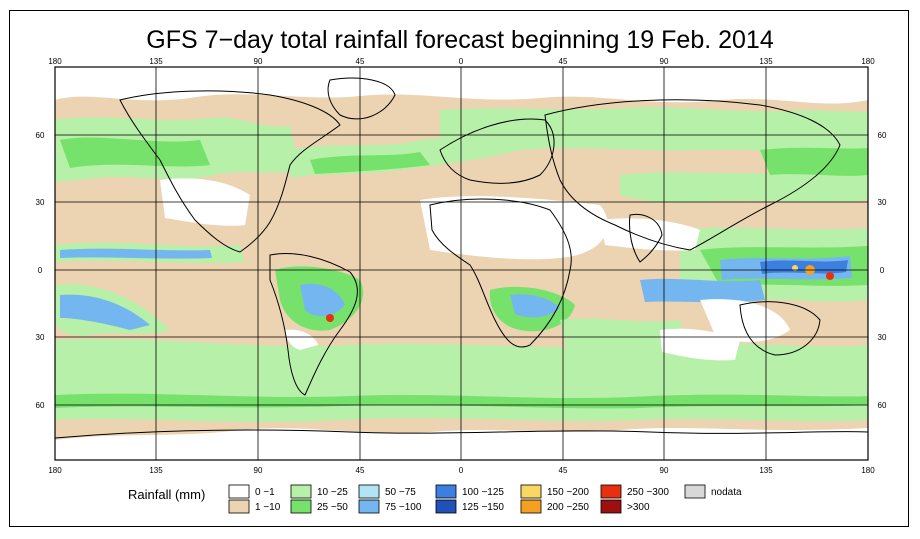  Describe the element at coordinates (638, 507) in the screenshot. I see `legend-label: >300` at that location.